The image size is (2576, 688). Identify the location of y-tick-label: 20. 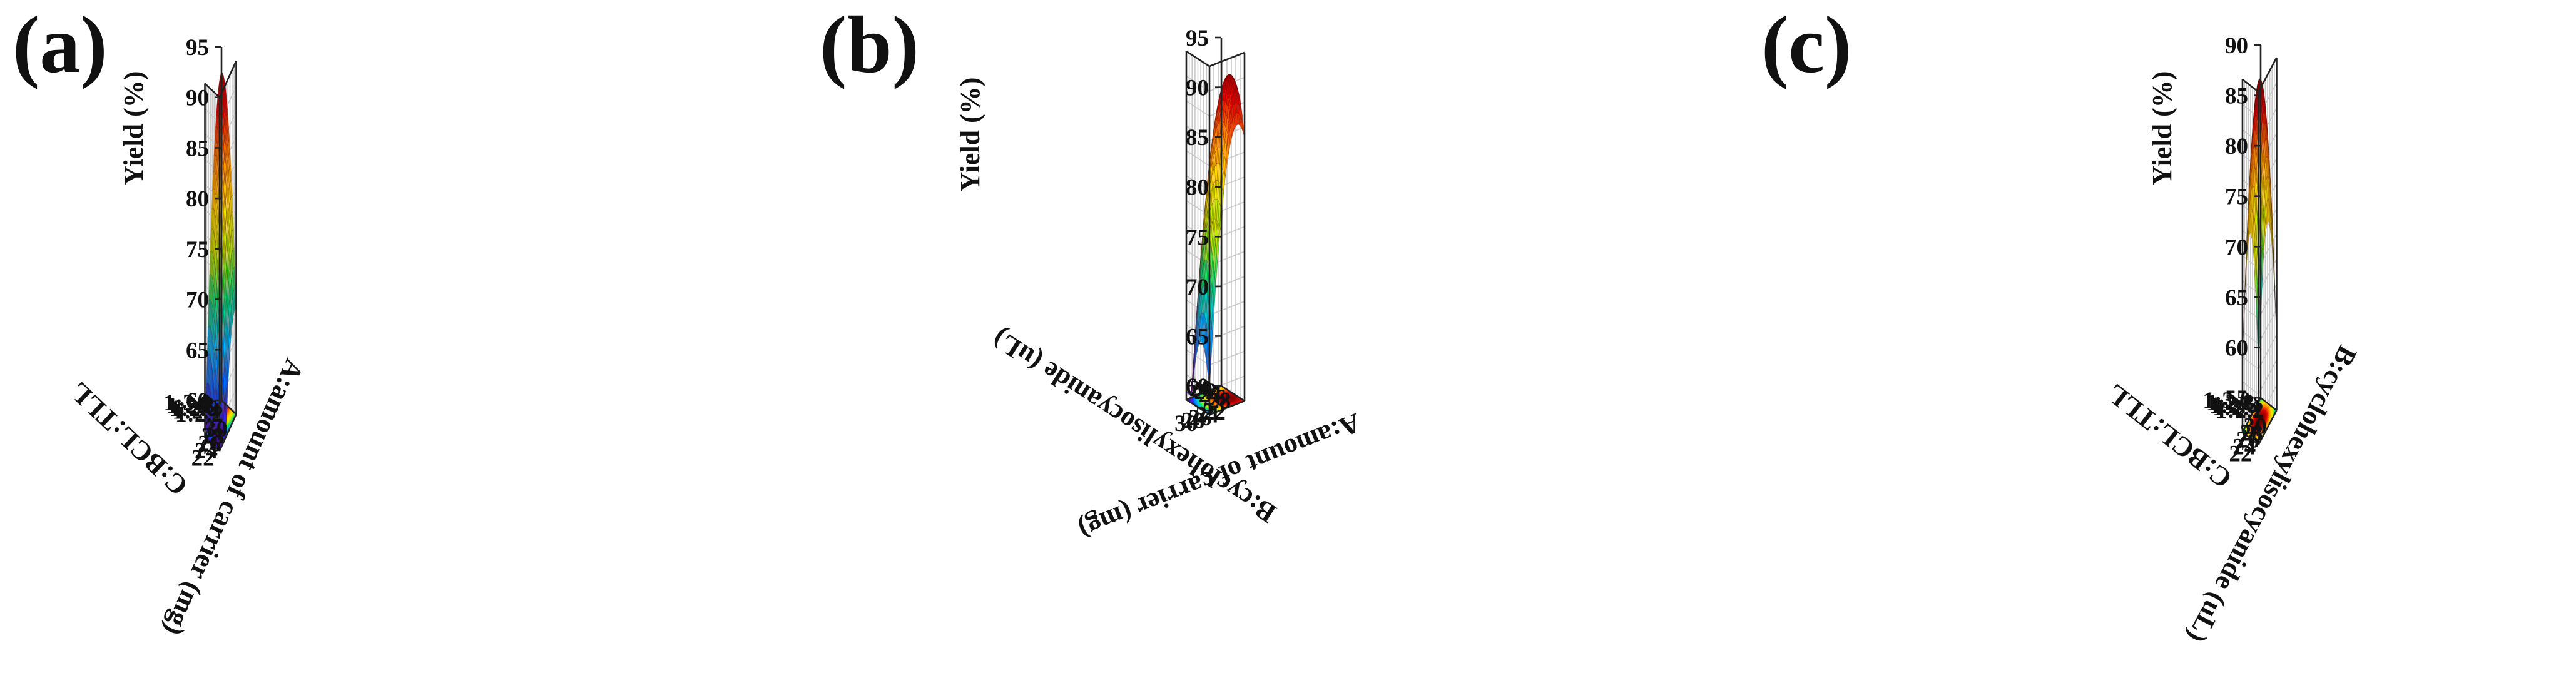
(1201, 389).